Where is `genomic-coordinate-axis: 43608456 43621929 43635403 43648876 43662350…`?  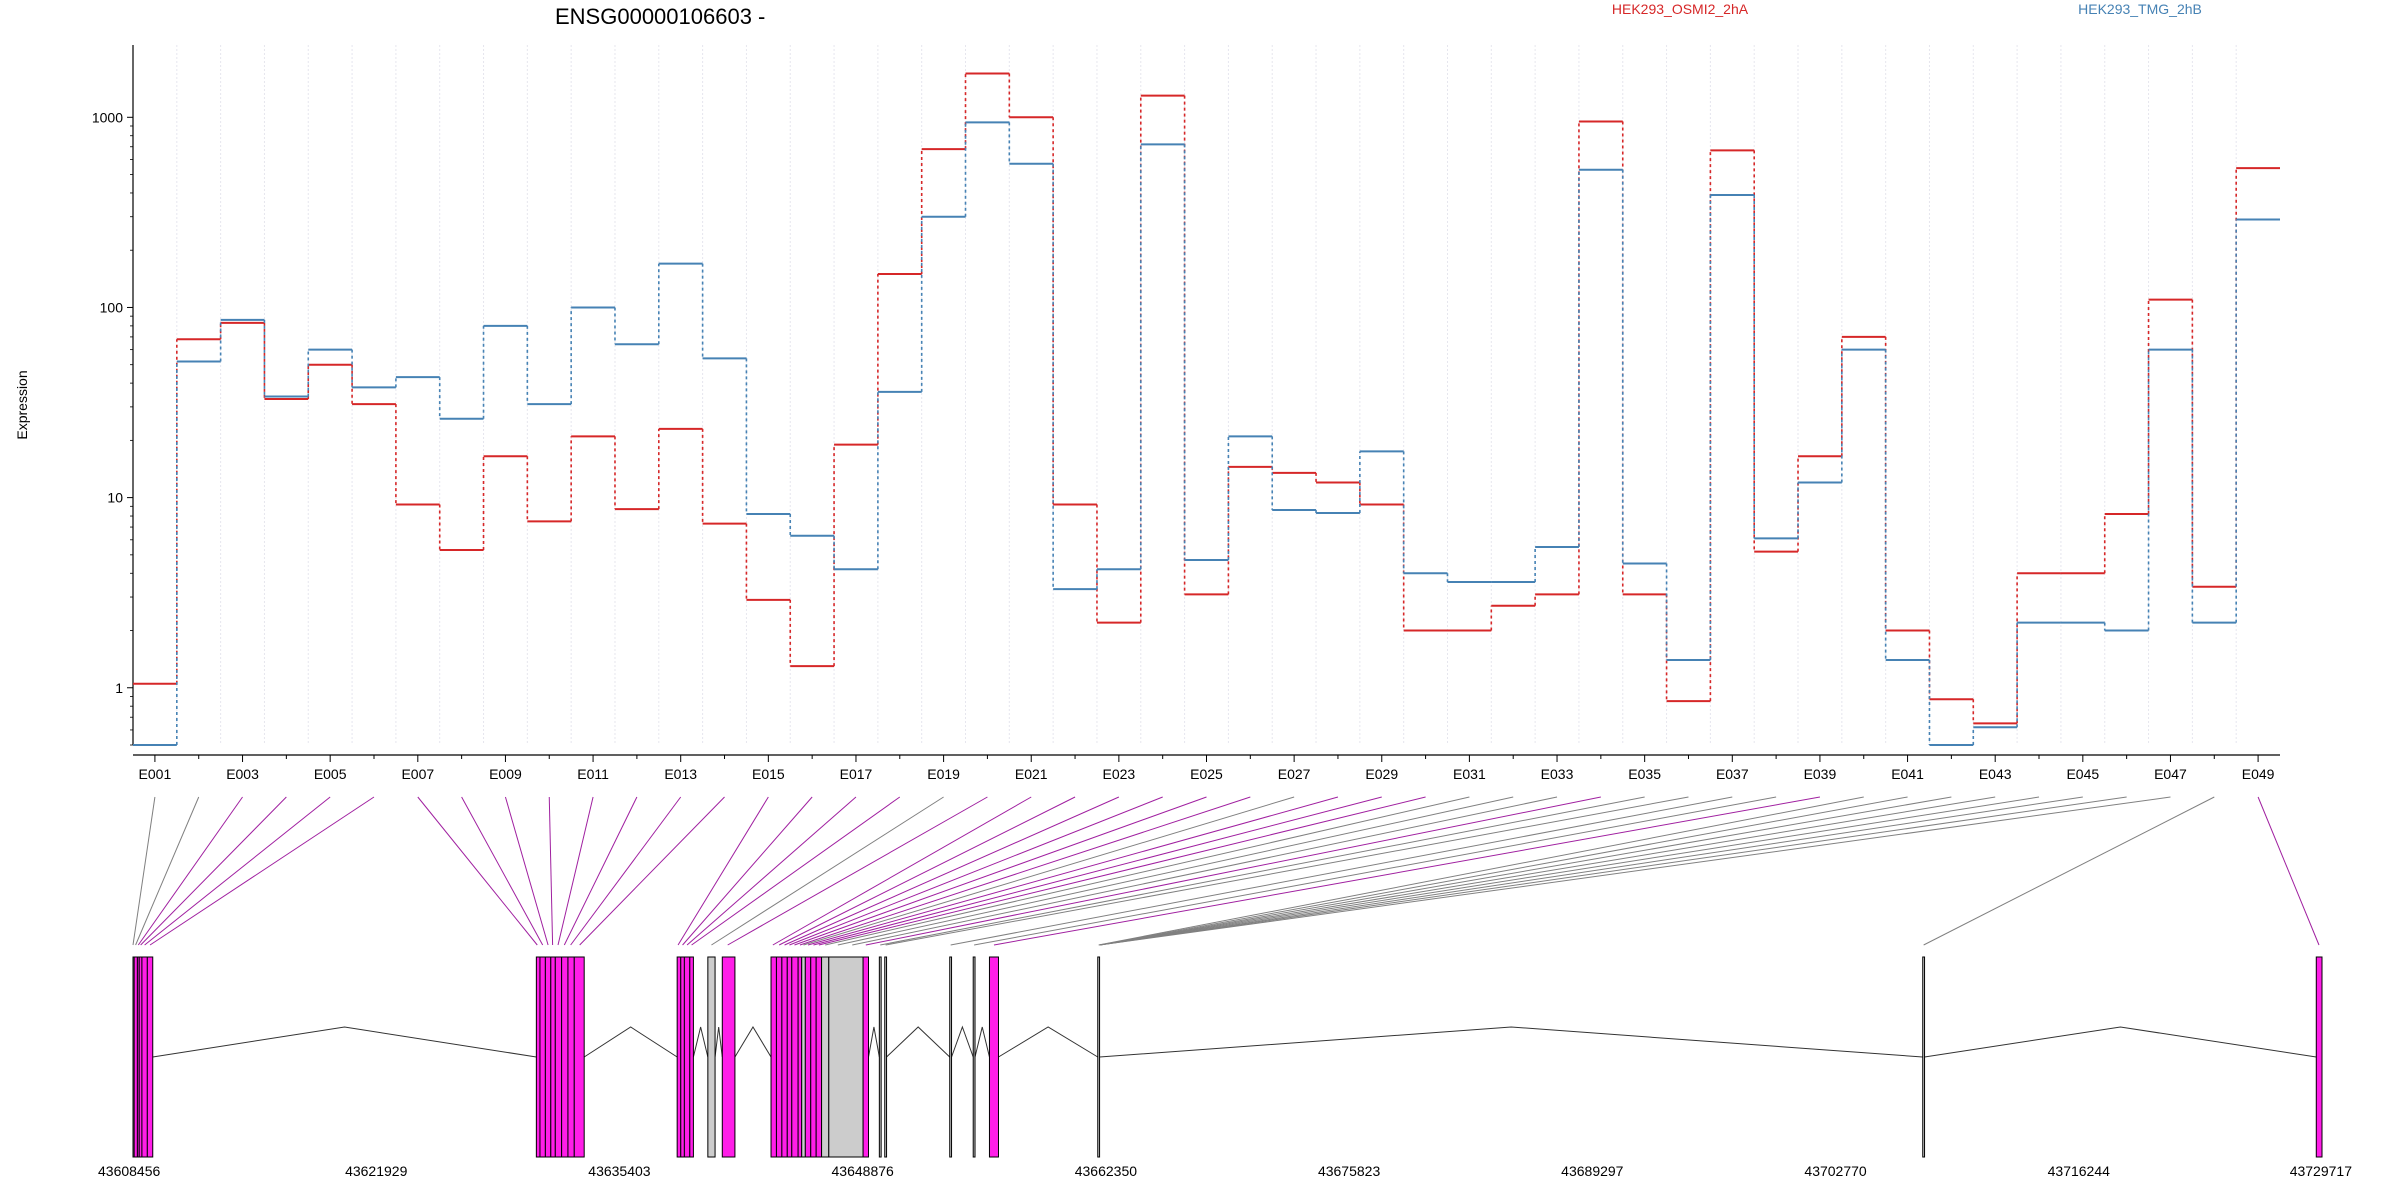
genomic-coordinate-axis: 43608456 43621929 43635403 43648876 43662350… is located at coordinates (1225, 1171).